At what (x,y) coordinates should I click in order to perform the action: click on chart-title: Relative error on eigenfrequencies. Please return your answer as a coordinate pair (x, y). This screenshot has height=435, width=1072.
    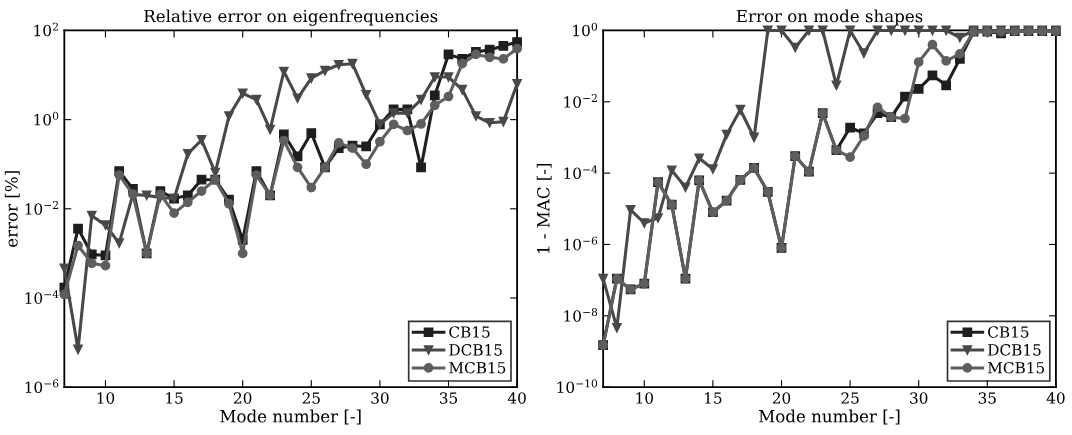
    Looking at the image, I should click on (291, 17).